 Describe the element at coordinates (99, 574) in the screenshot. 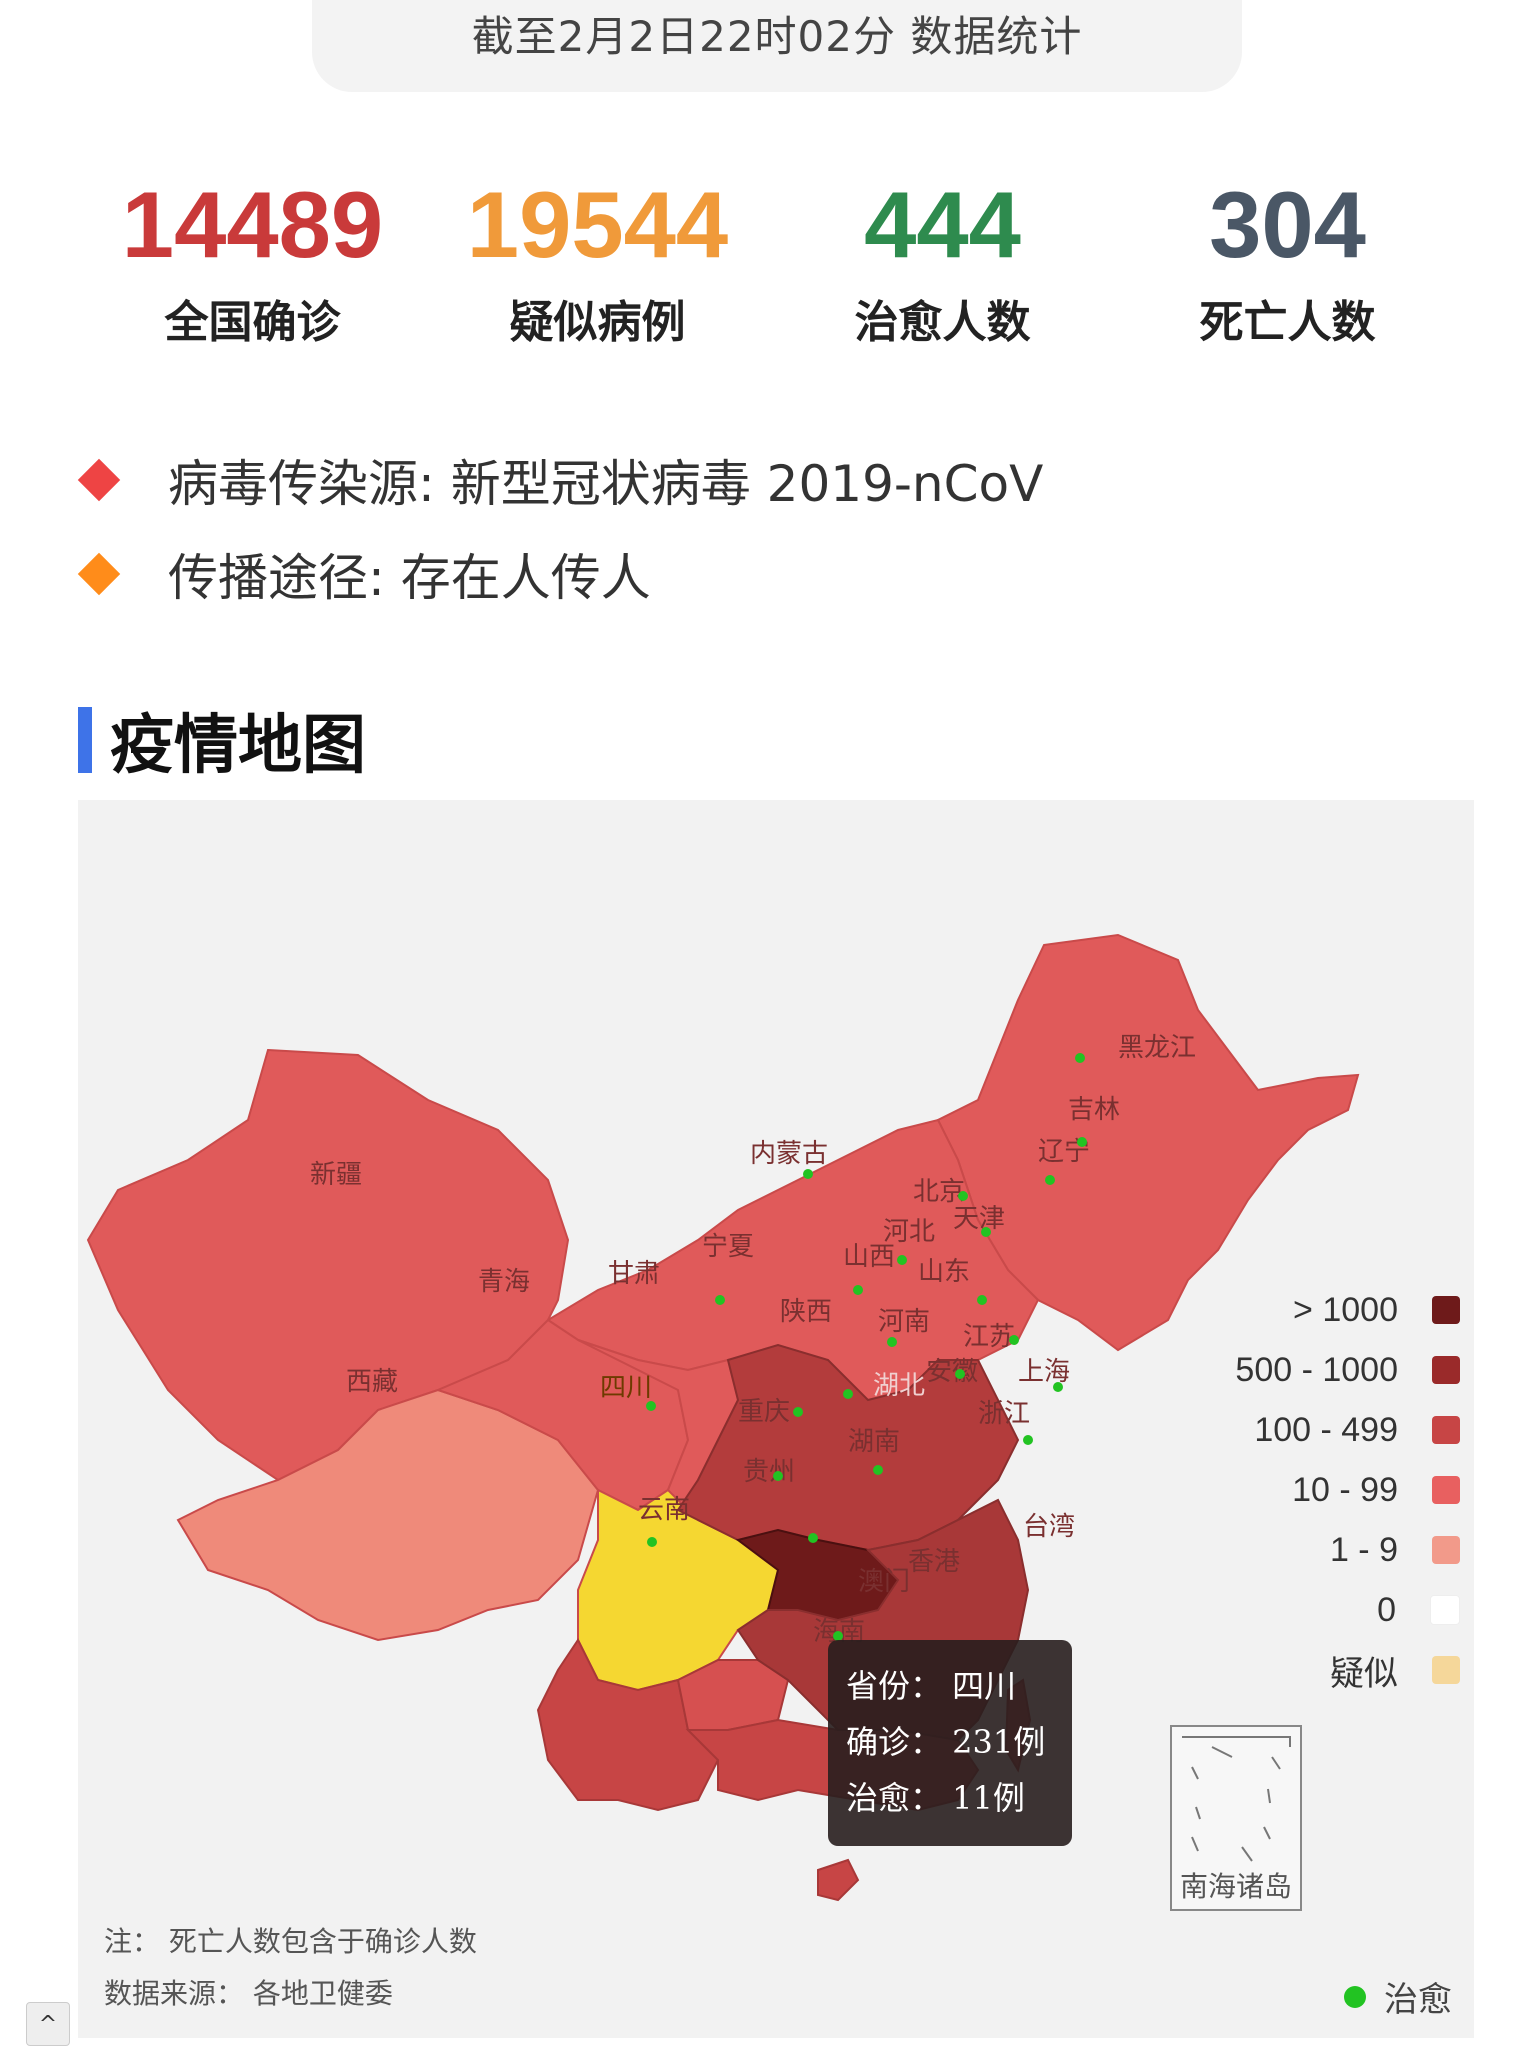

I see `orange-diamond-icon` at that location.